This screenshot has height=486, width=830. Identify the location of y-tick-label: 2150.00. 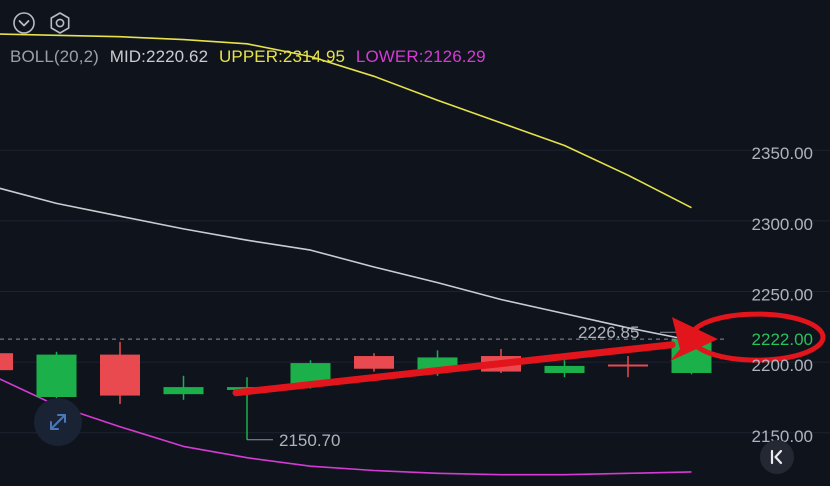
(782, 436).